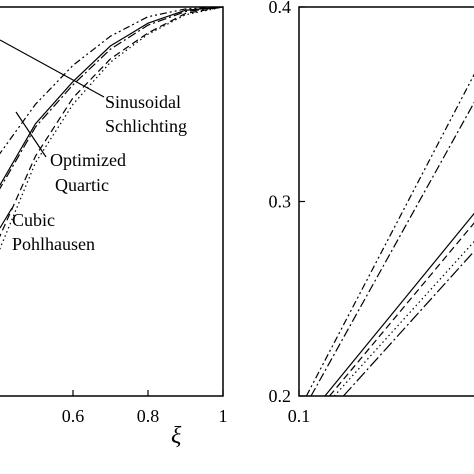 The image size is (474, 474). Describe the element at coordinates (280, 8) in the screenshot. I see `y-tick-label: 0.4` at that location.